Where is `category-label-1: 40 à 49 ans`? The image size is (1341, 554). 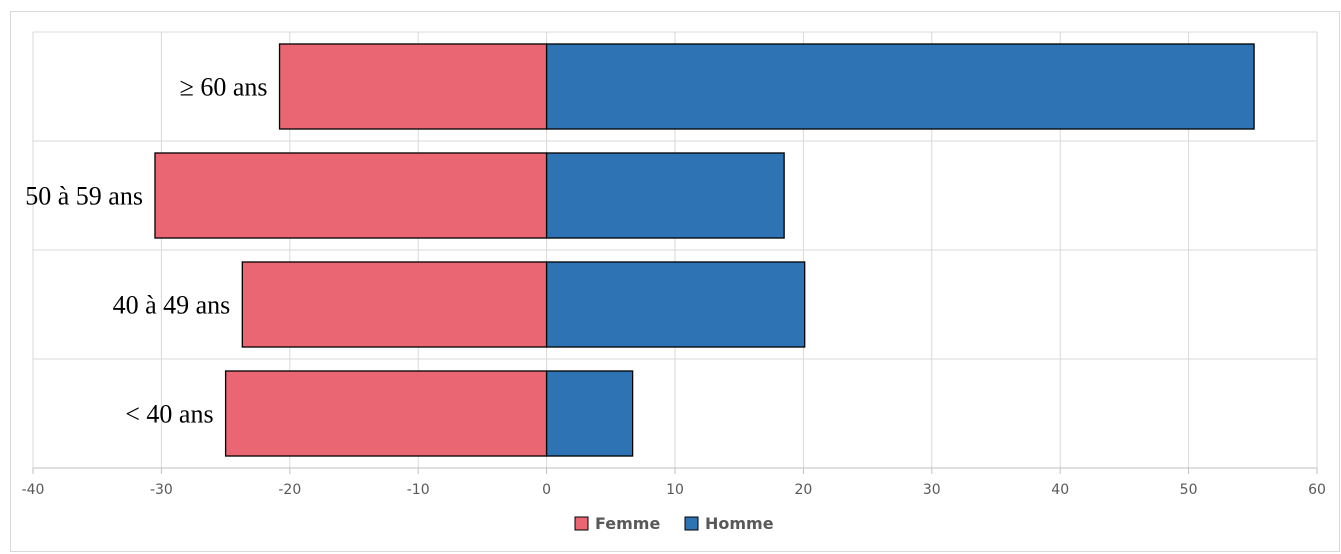
category-label-1: 40 à 49 ans is located at coordinates (172, 305).